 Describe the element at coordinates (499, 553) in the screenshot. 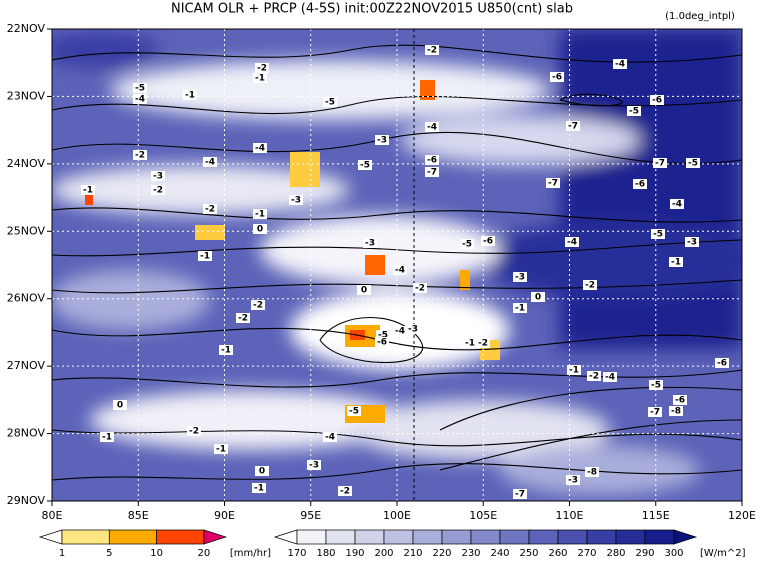

I see `colorbar-label: 240` at that location.